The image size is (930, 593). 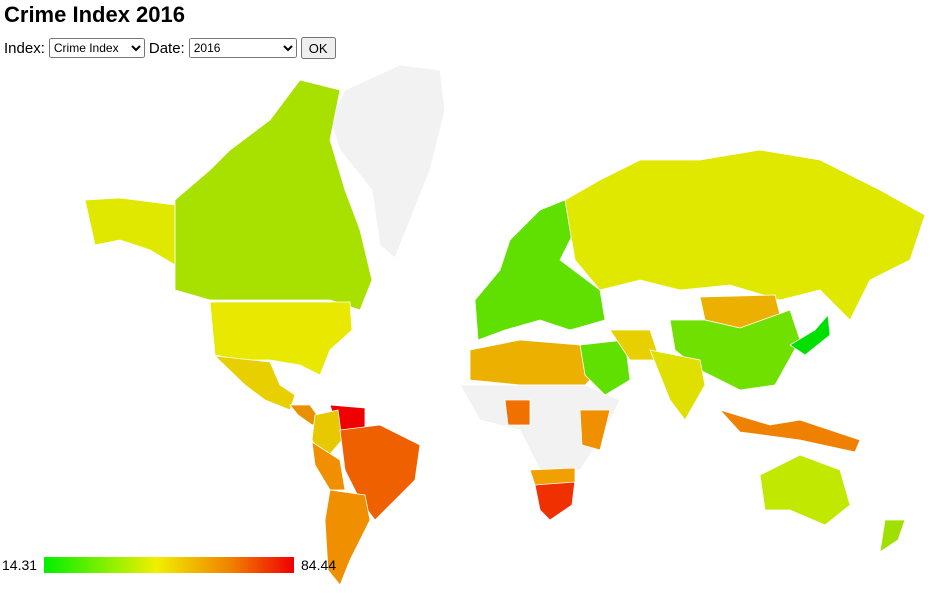 I want to click on index-label: Index:, so click(x=24, y=48).